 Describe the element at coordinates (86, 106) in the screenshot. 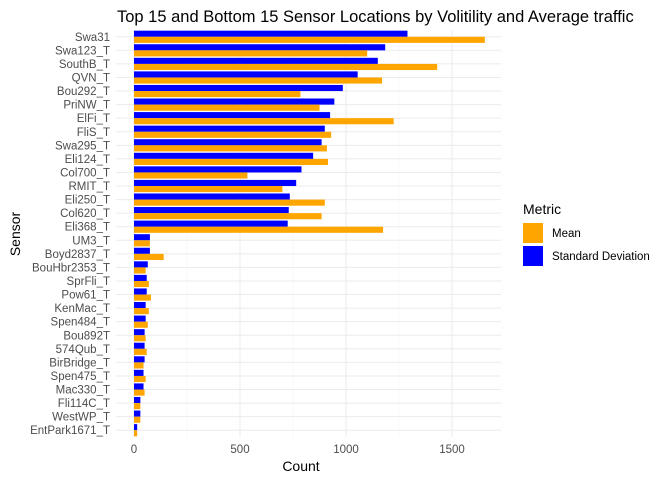

I see `y-tick-label: PriNW_T` at that location.